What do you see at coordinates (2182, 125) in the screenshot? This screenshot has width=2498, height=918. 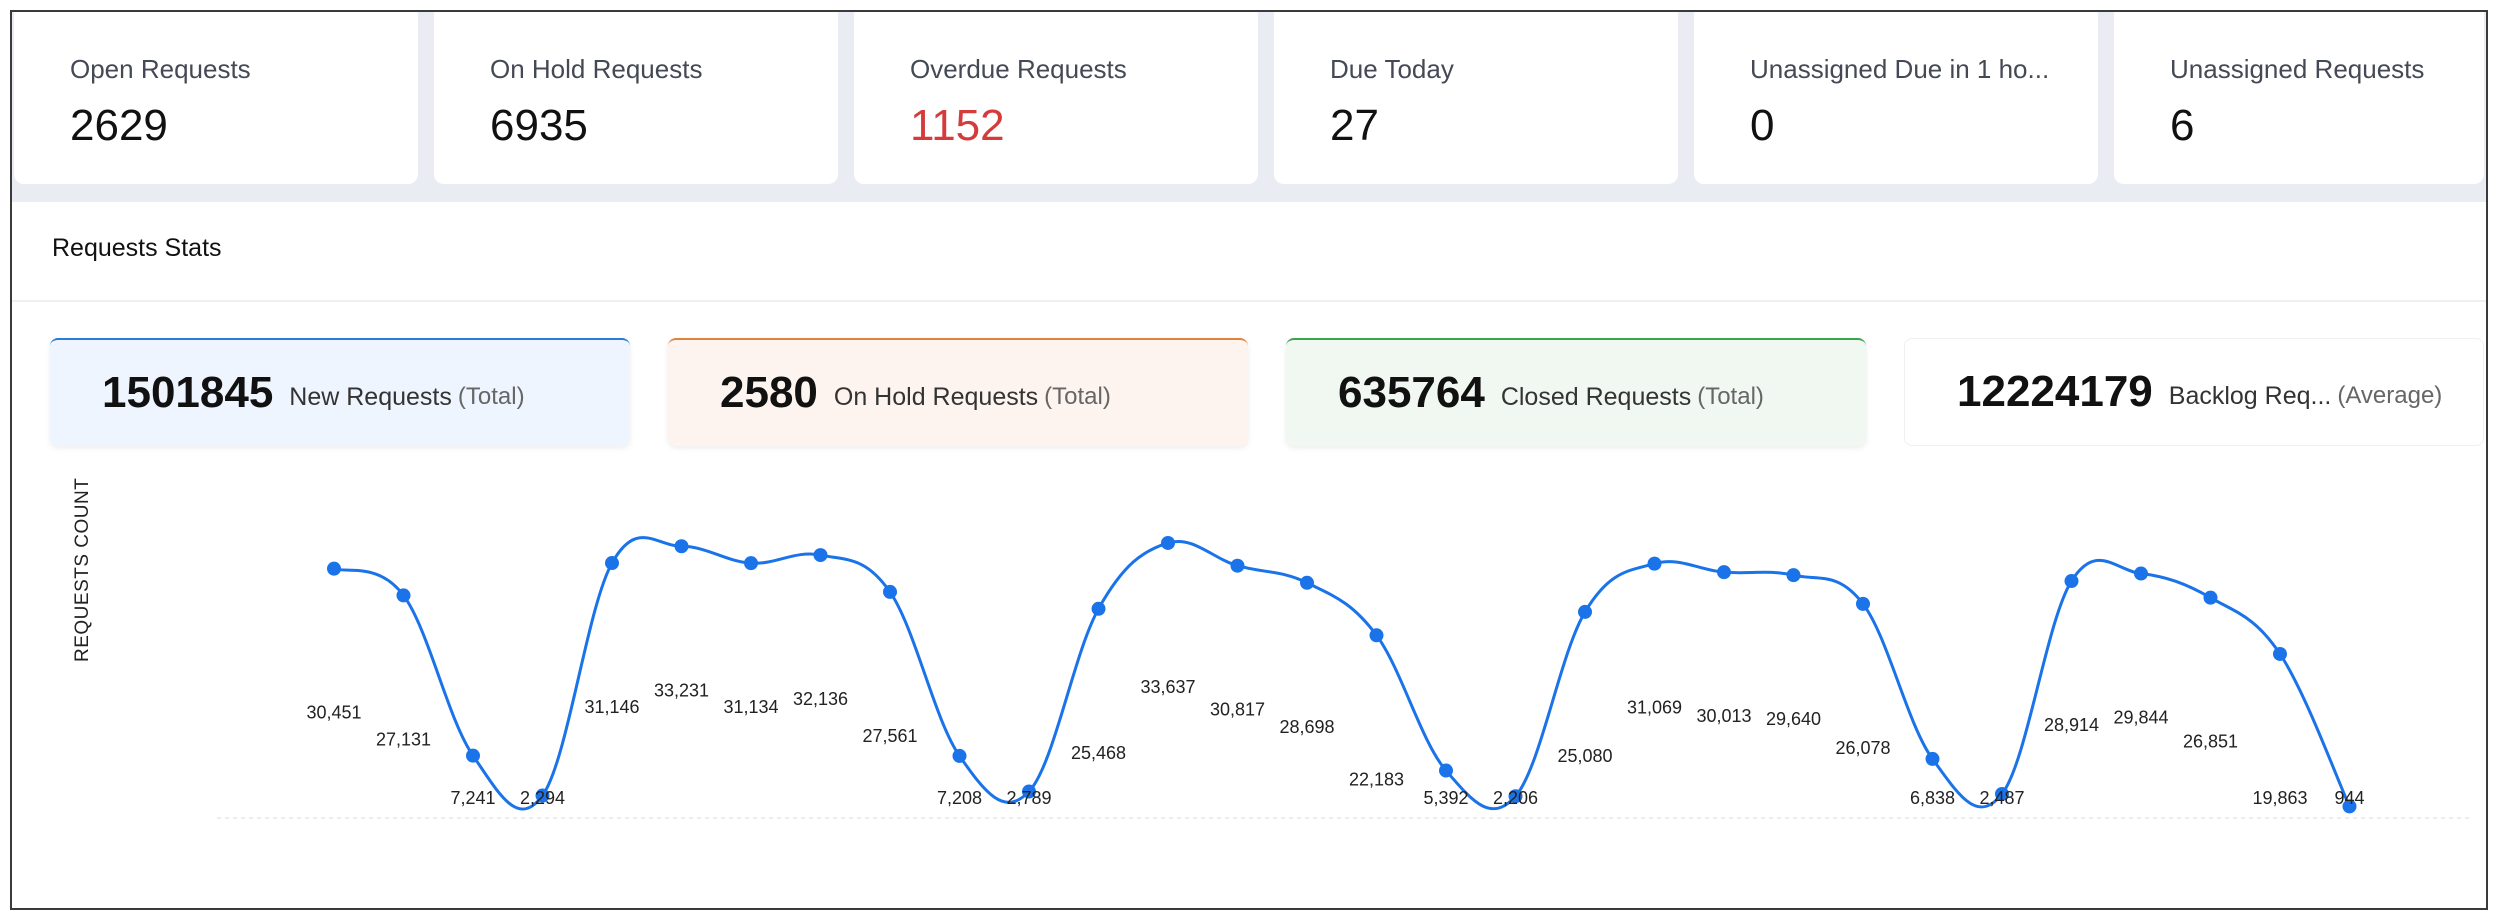 I see `kpi-value: 6` at bounding box center [2182, 125].